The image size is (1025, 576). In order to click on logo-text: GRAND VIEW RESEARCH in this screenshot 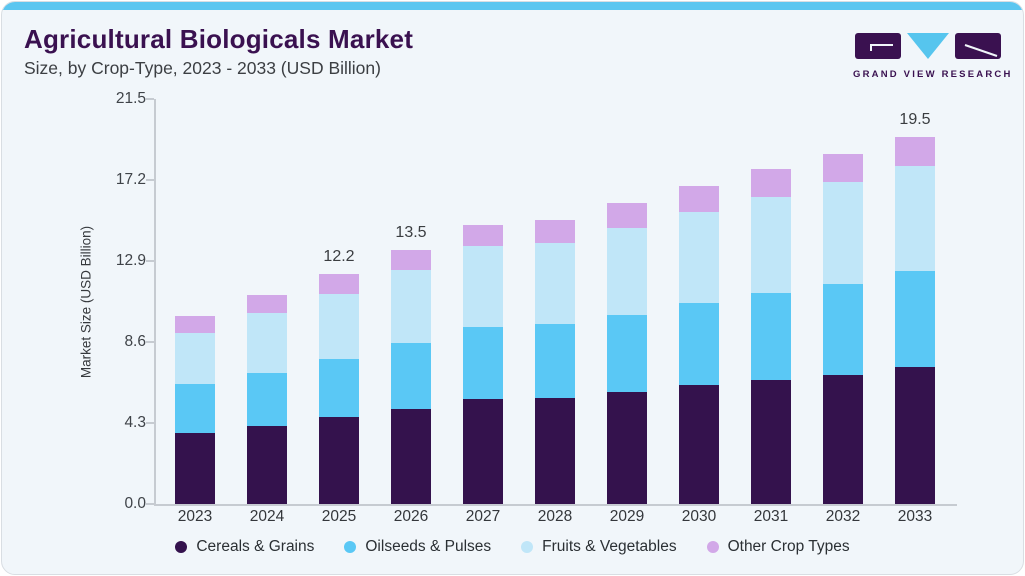, I will do `click(933, 74)`.